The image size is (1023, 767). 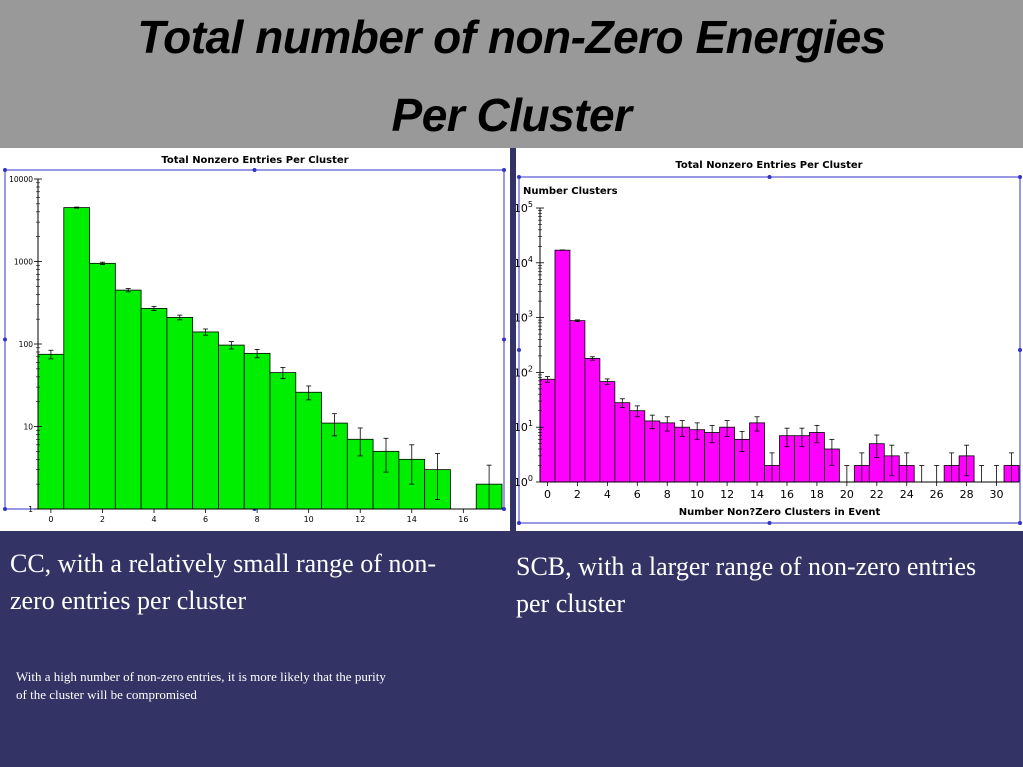 I want to click on scb-y-tick-label: 10⁰, so click(x=524, y=481).